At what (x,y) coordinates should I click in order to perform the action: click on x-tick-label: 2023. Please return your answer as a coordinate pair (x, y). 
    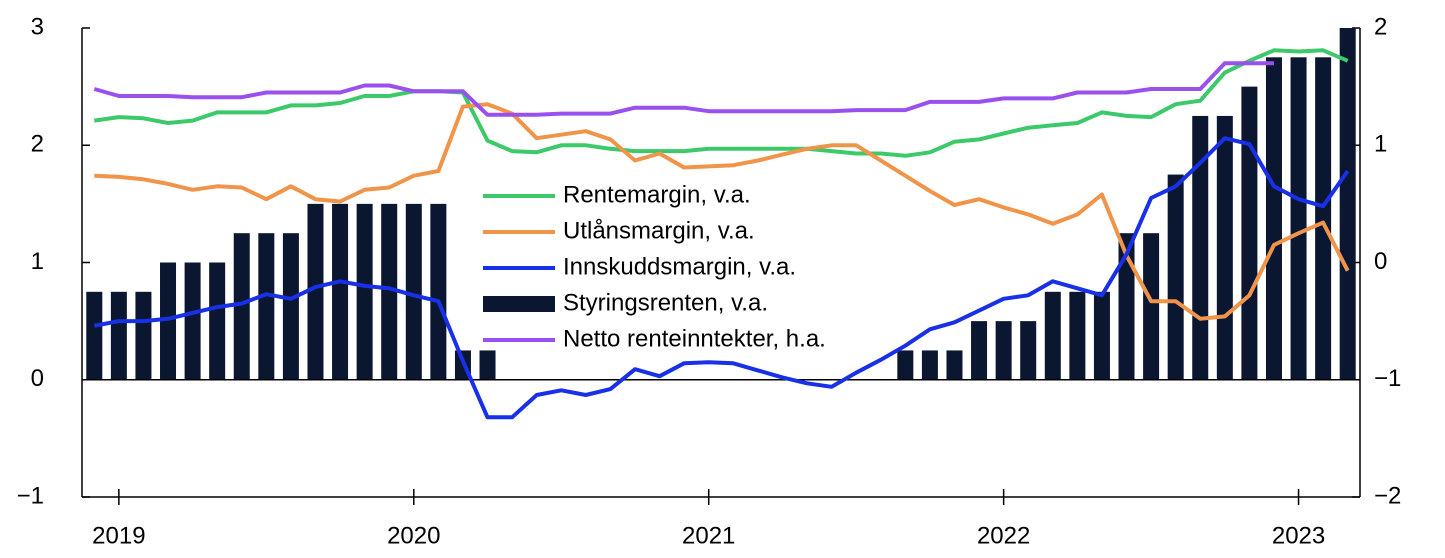
    Looking at the image, I should click on (1298, 535).